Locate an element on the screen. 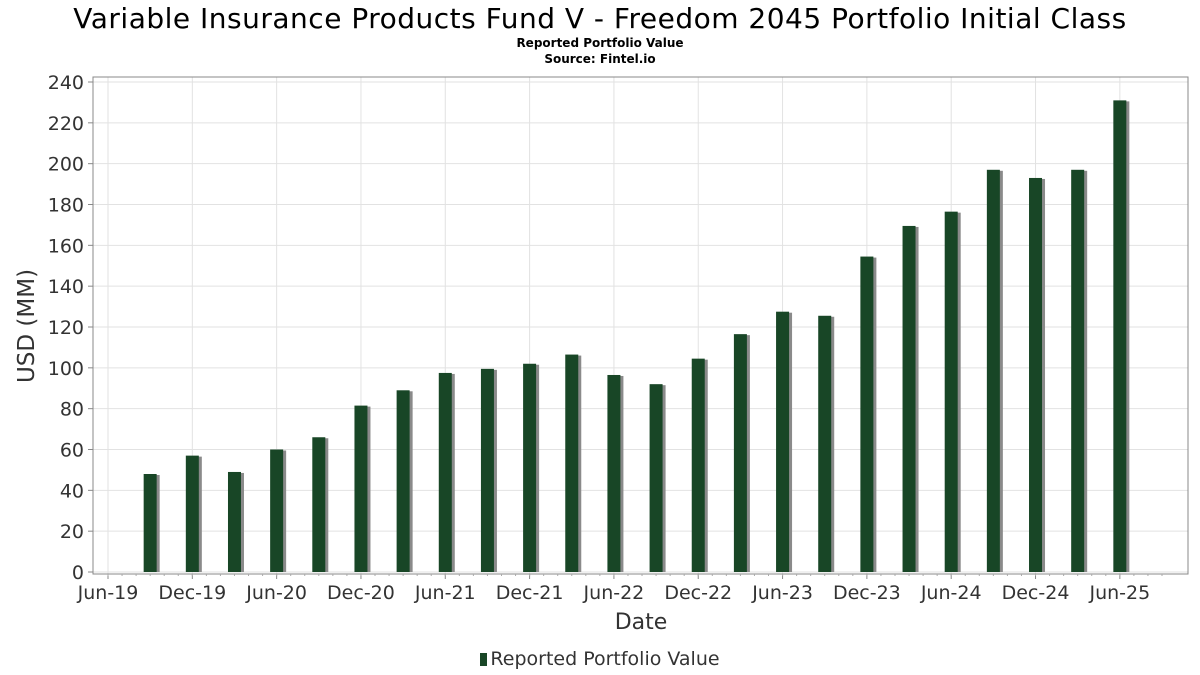 This screenshot has height=675, width=1200. x-tick-label: Jun-21 is located at coordinates (445, 593).